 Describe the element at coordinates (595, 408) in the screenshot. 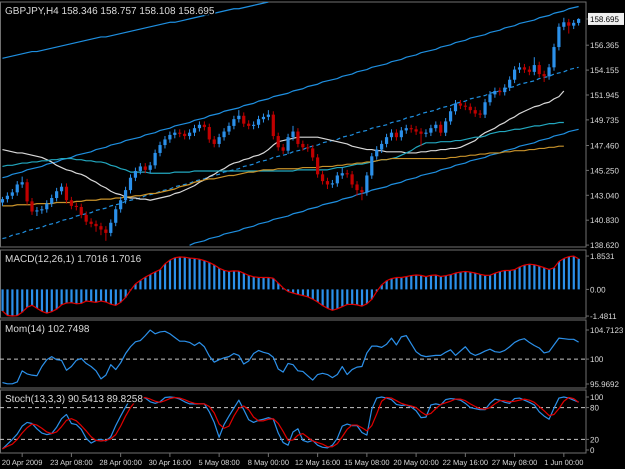

I see `y-tick-label: 80` at that location.